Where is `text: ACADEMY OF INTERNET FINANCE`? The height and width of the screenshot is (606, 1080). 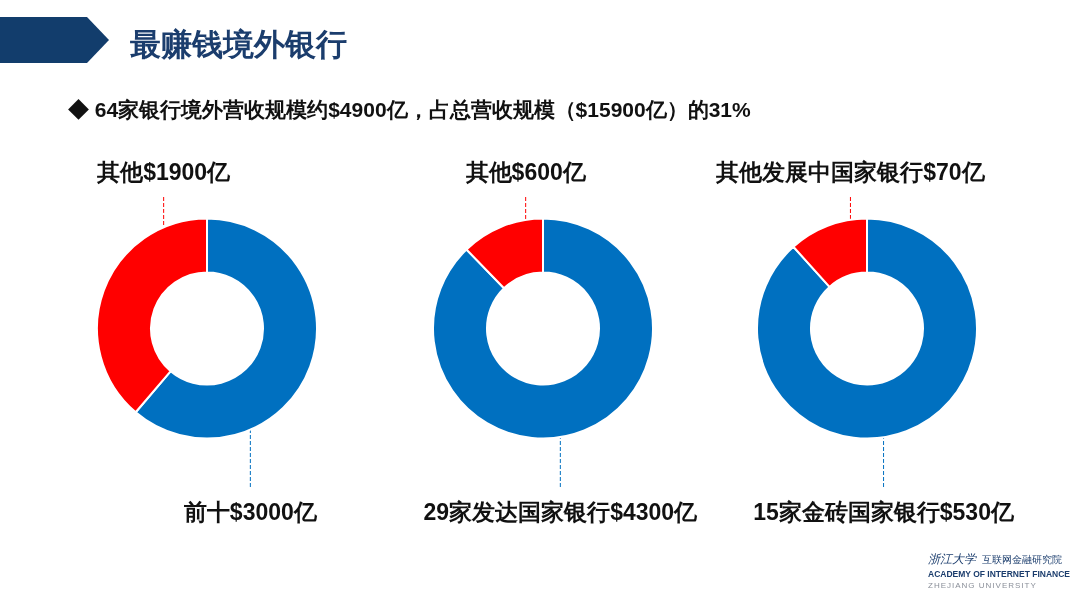
text: ACADEMY OF INTERNET FINANCE is located at coordinates (999, 574).